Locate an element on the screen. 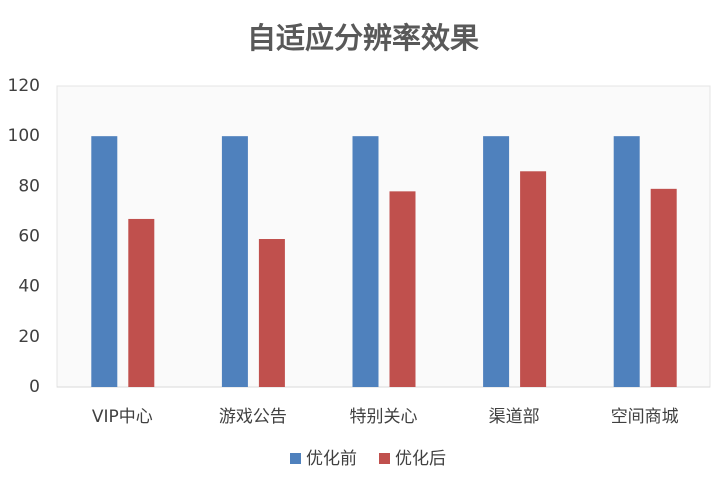 The image size is (726, 478). legend-label: 优化前 is located at coordinates (331, 459).